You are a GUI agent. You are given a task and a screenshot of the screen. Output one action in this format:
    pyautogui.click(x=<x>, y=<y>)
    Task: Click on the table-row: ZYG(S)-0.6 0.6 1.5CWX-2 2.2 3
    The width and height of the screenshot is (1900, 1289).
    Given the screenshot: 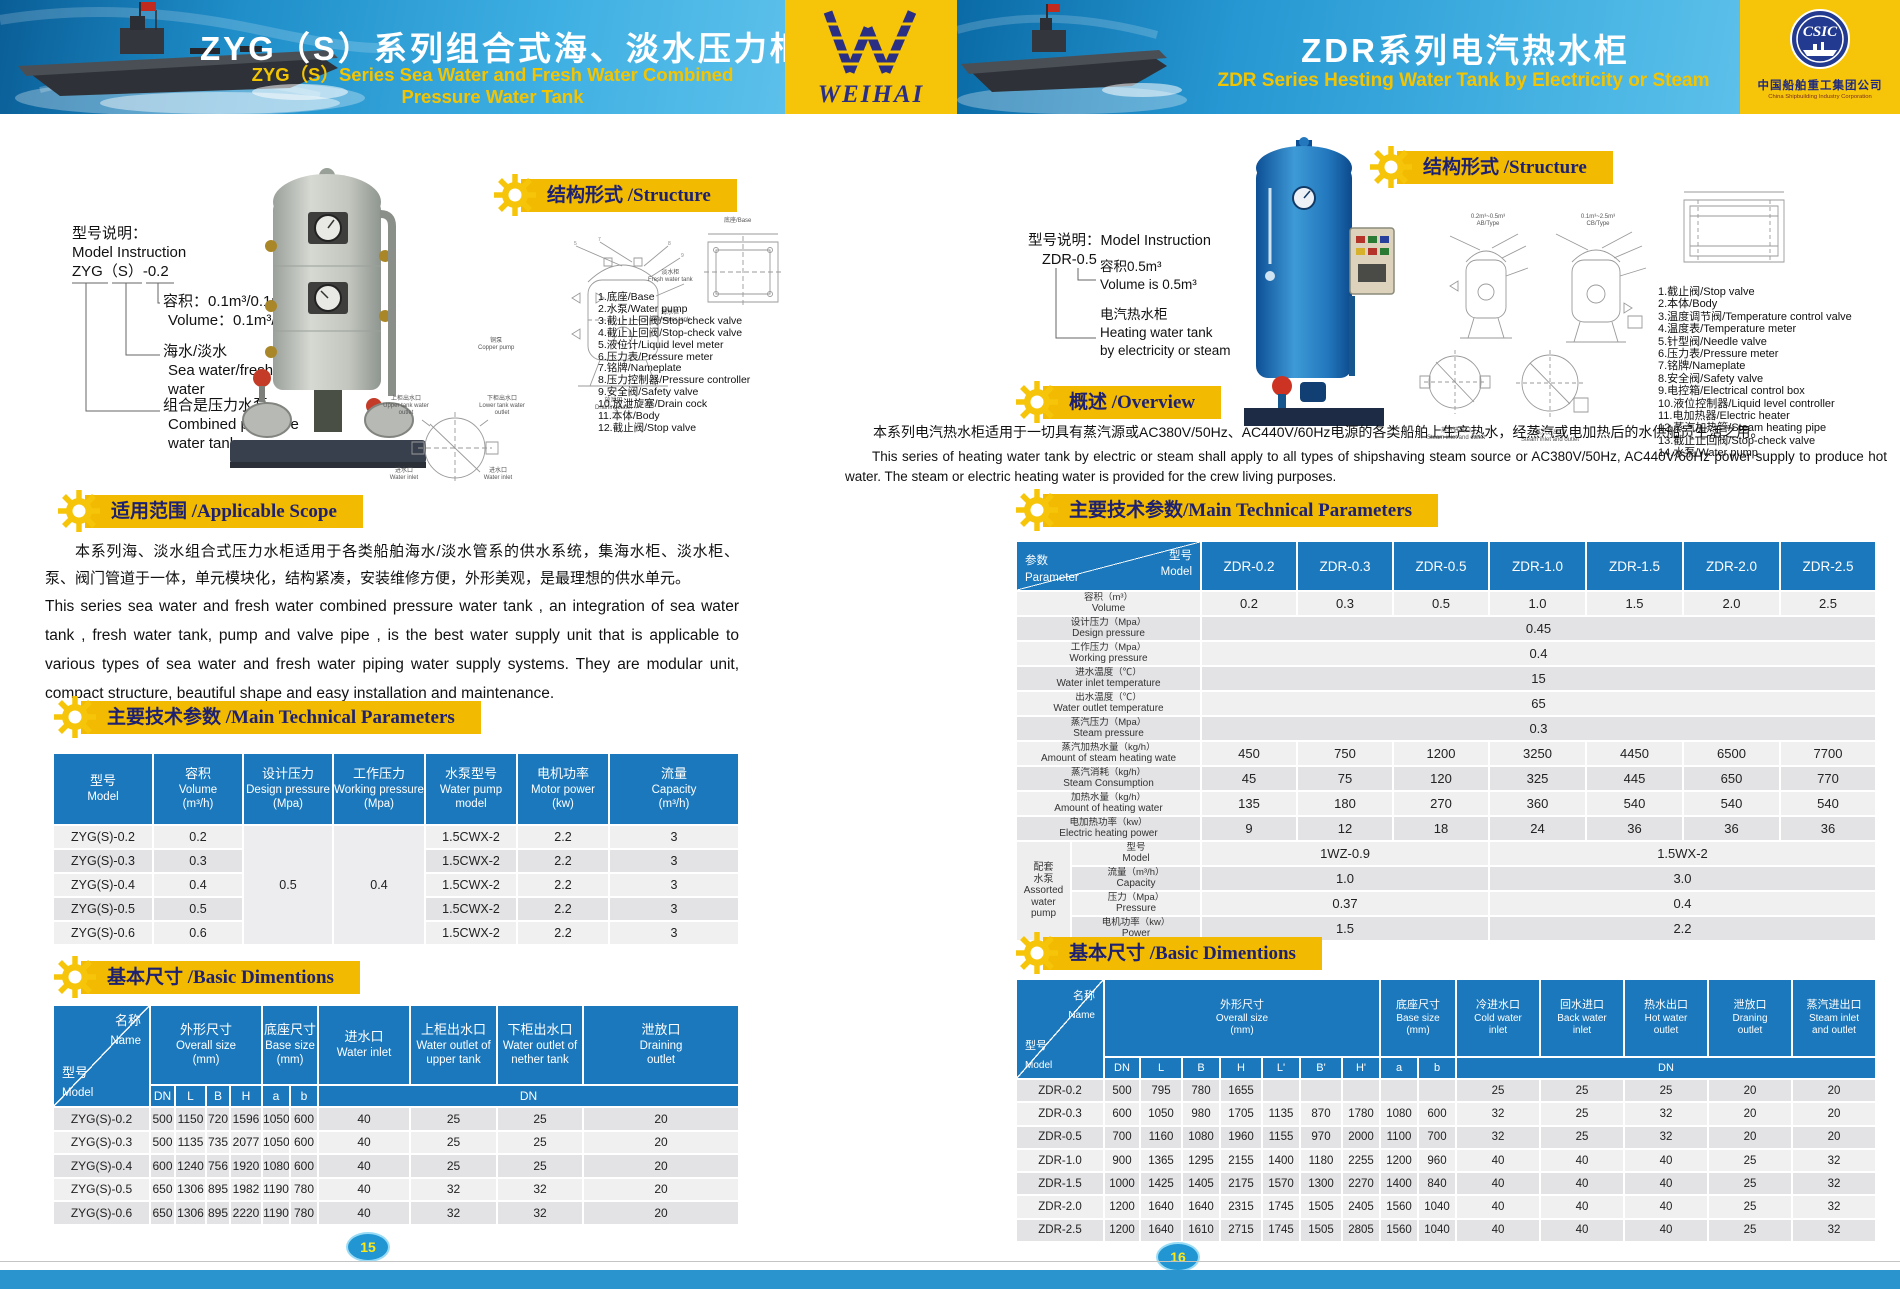 What is the action you would take?
    pyautogui.click(x=396, y=933)
    